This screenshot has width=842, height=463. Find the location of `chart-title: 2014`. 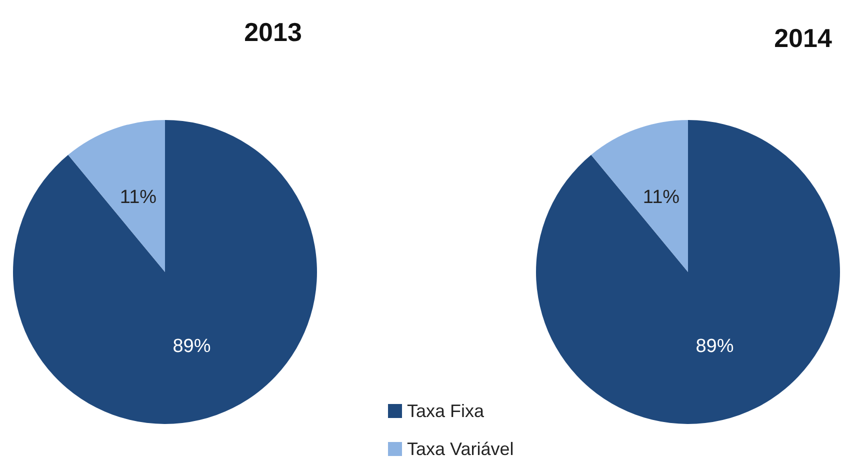

chart-title: 2014 is located at coordinates (803, 38).